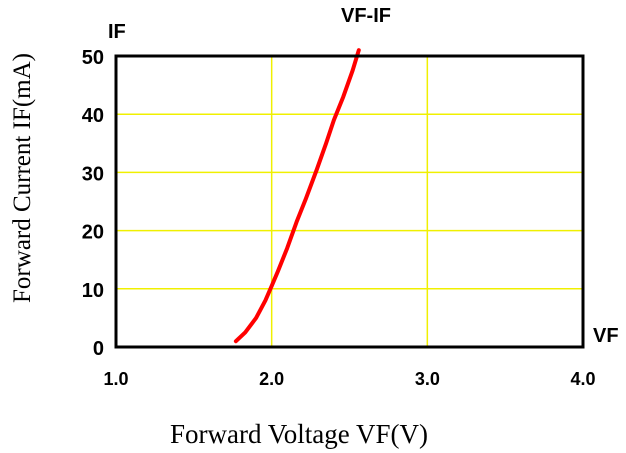 Image resolution: width=626 pixels, height=453 pixels. I want to click on x-tick-label-0: 1.0, so click(115, 379).